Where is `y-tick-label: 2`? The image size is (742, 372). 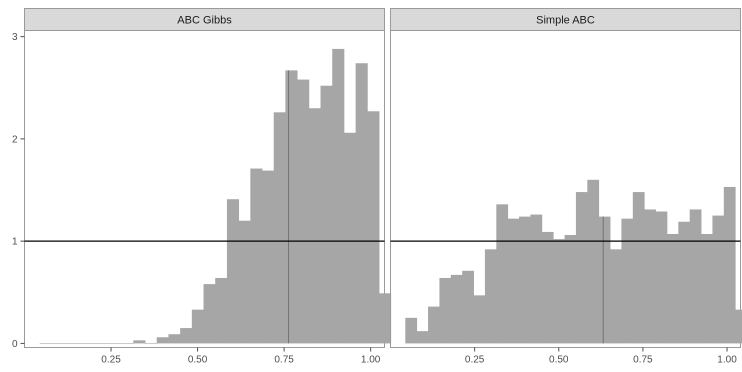 y-tick-label: 2 is located at coordinates (15, 139).